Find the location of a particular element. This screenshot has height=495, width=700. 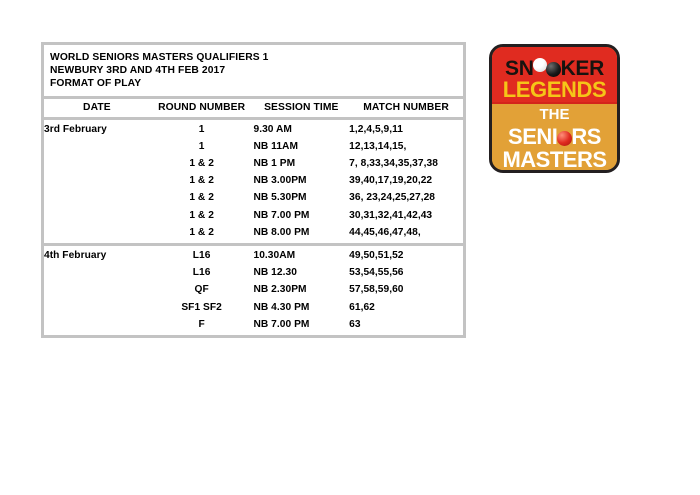

table-row: 4th February L16 10.30AM 49,50,51,52 is located at coordinates (253, 253).